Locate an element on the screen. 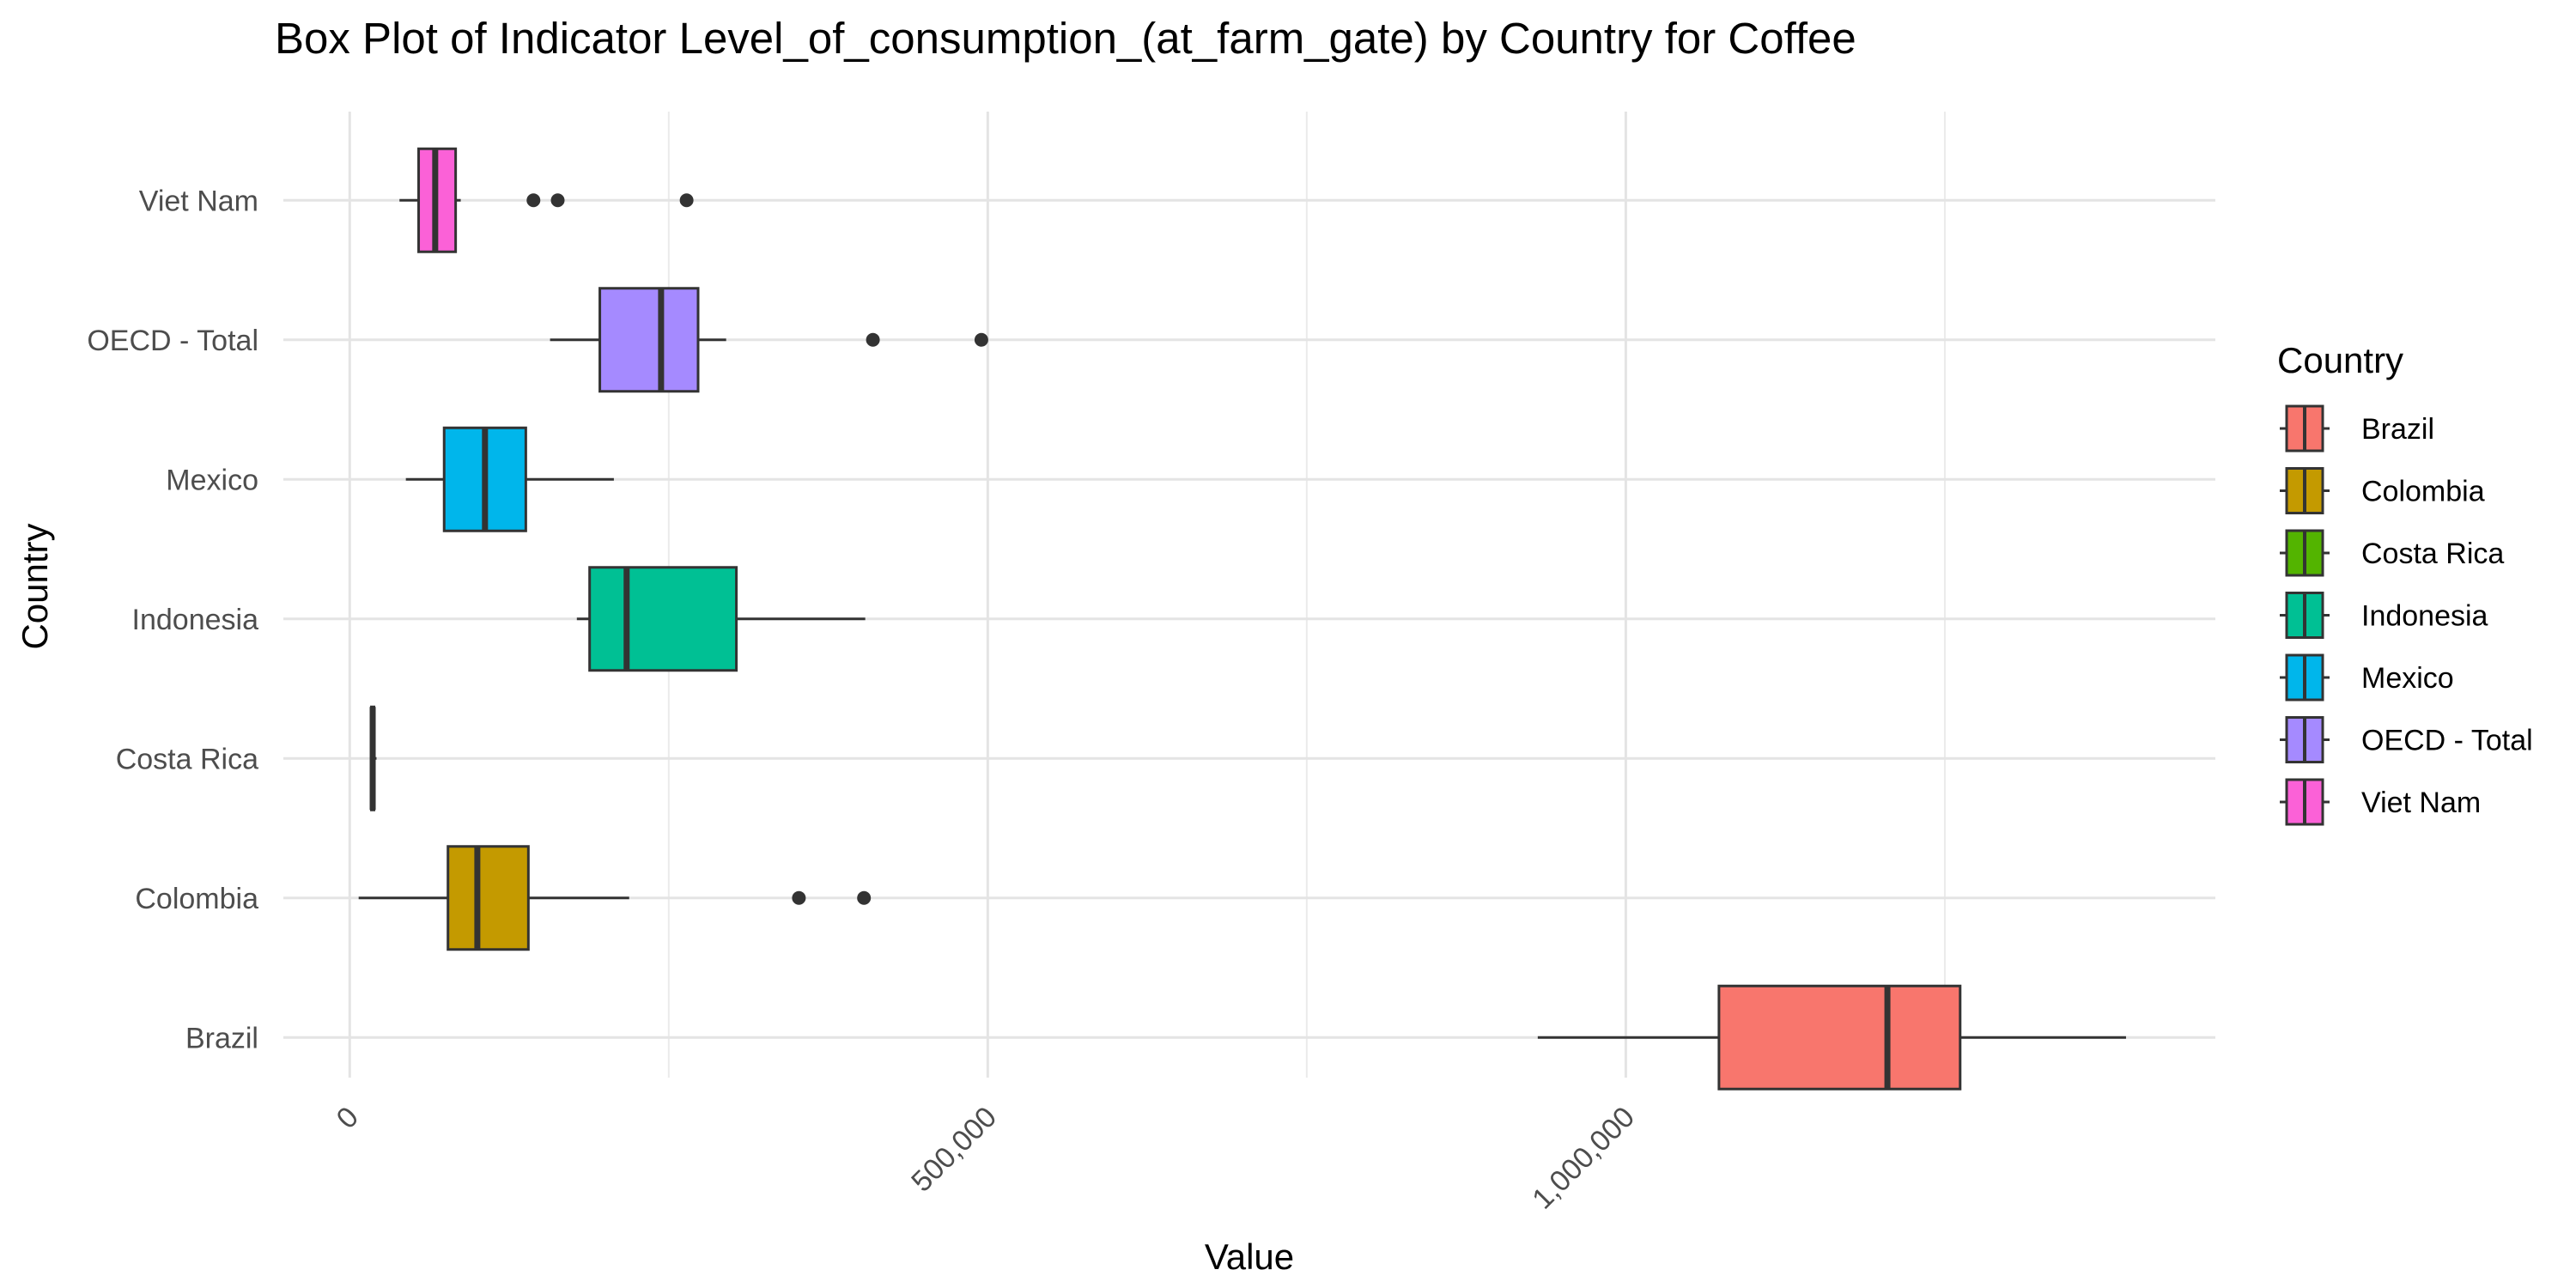 Image resolution: width=2576 pixels, height=1288 pixels. box-indonesia is located at coordinates (721, 619).